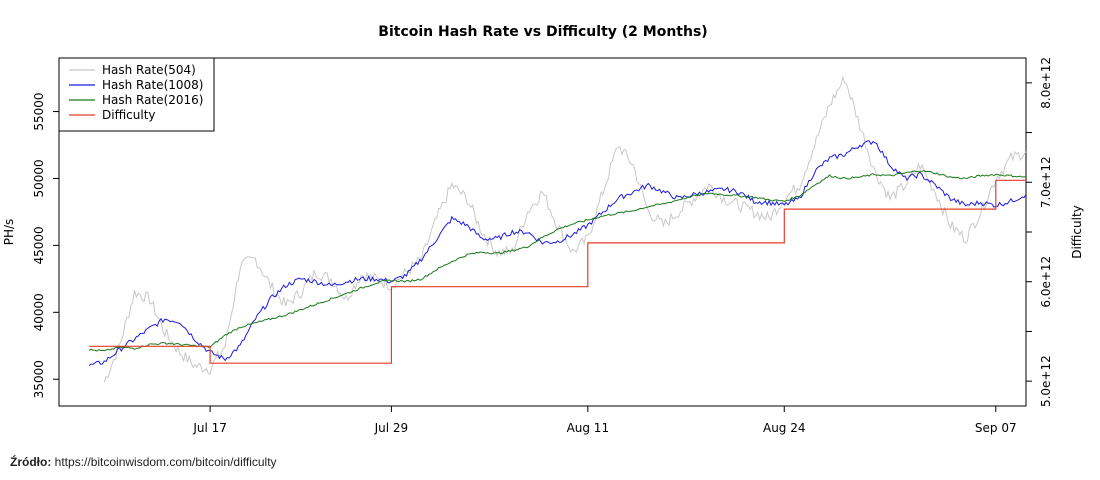 This screenshot has height=480, width=1100. I want to click on y2-tick-label: 7.0e+12, so click(1046, 182).